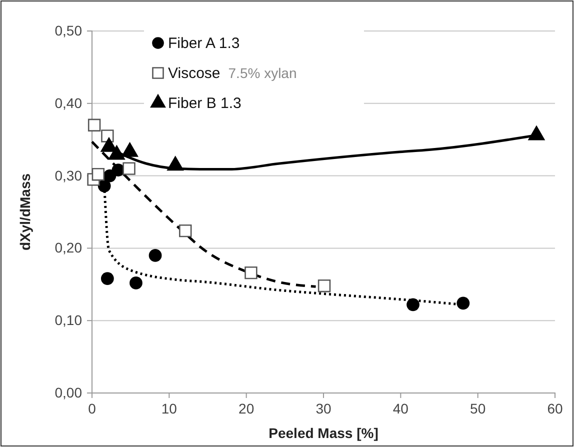 The height and width of the screenshot is (448, 575). What do you see at coordinates (68, 30) in the screenshot?
I see `y-tick-label: 0,50` at bounding box center [68, 30].